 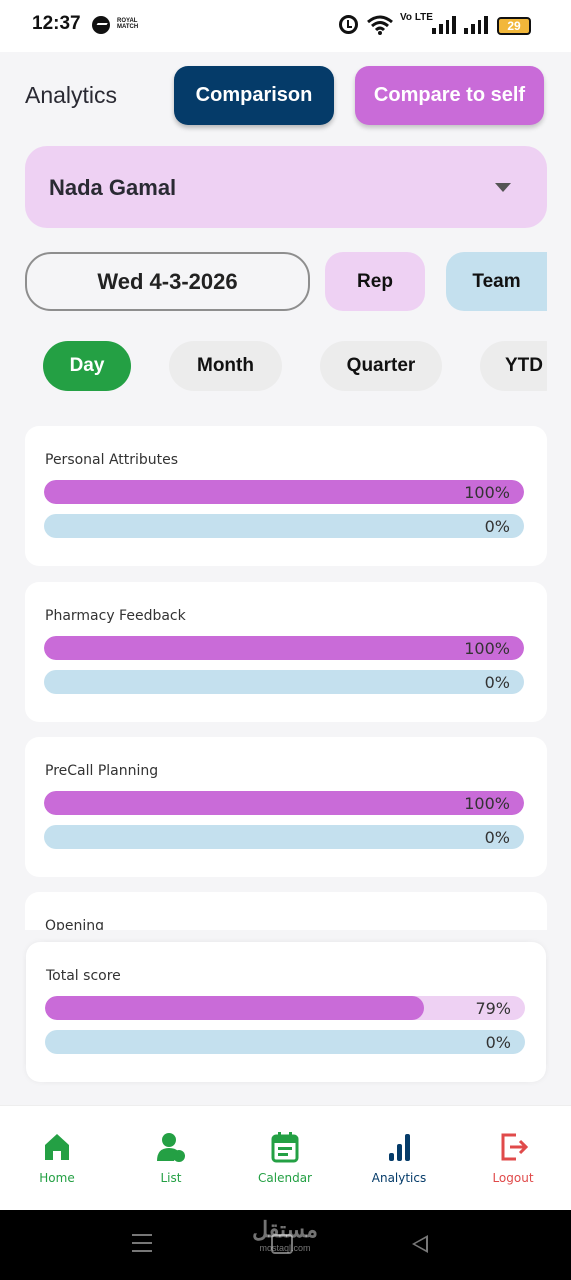 What do you see at coordinates (75, 924) in the screenshot?
I see `score-card-title: Opening` at bounding box center [75, 924].